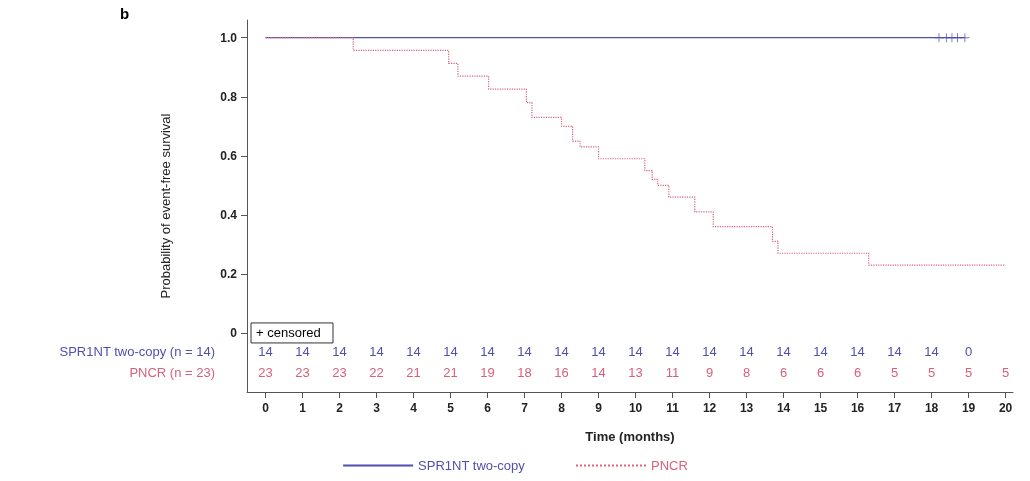 The width and height of the screenshot is (1030, 481). I want to click on x-tick-label: 10, so click(635, 408).